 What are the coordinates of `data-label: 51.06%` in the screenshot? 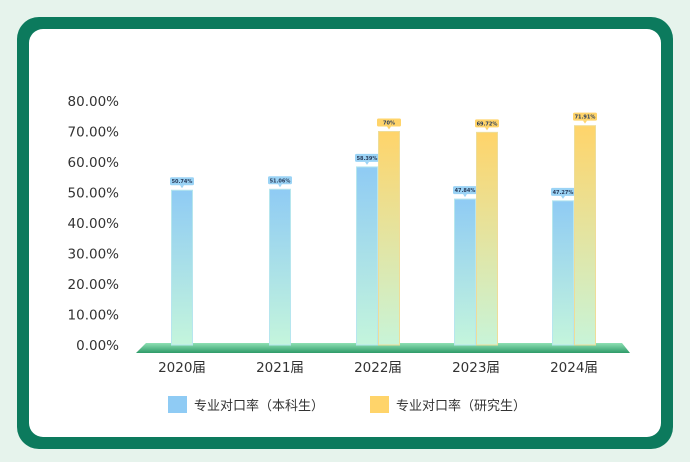 It's located at (280, 181).